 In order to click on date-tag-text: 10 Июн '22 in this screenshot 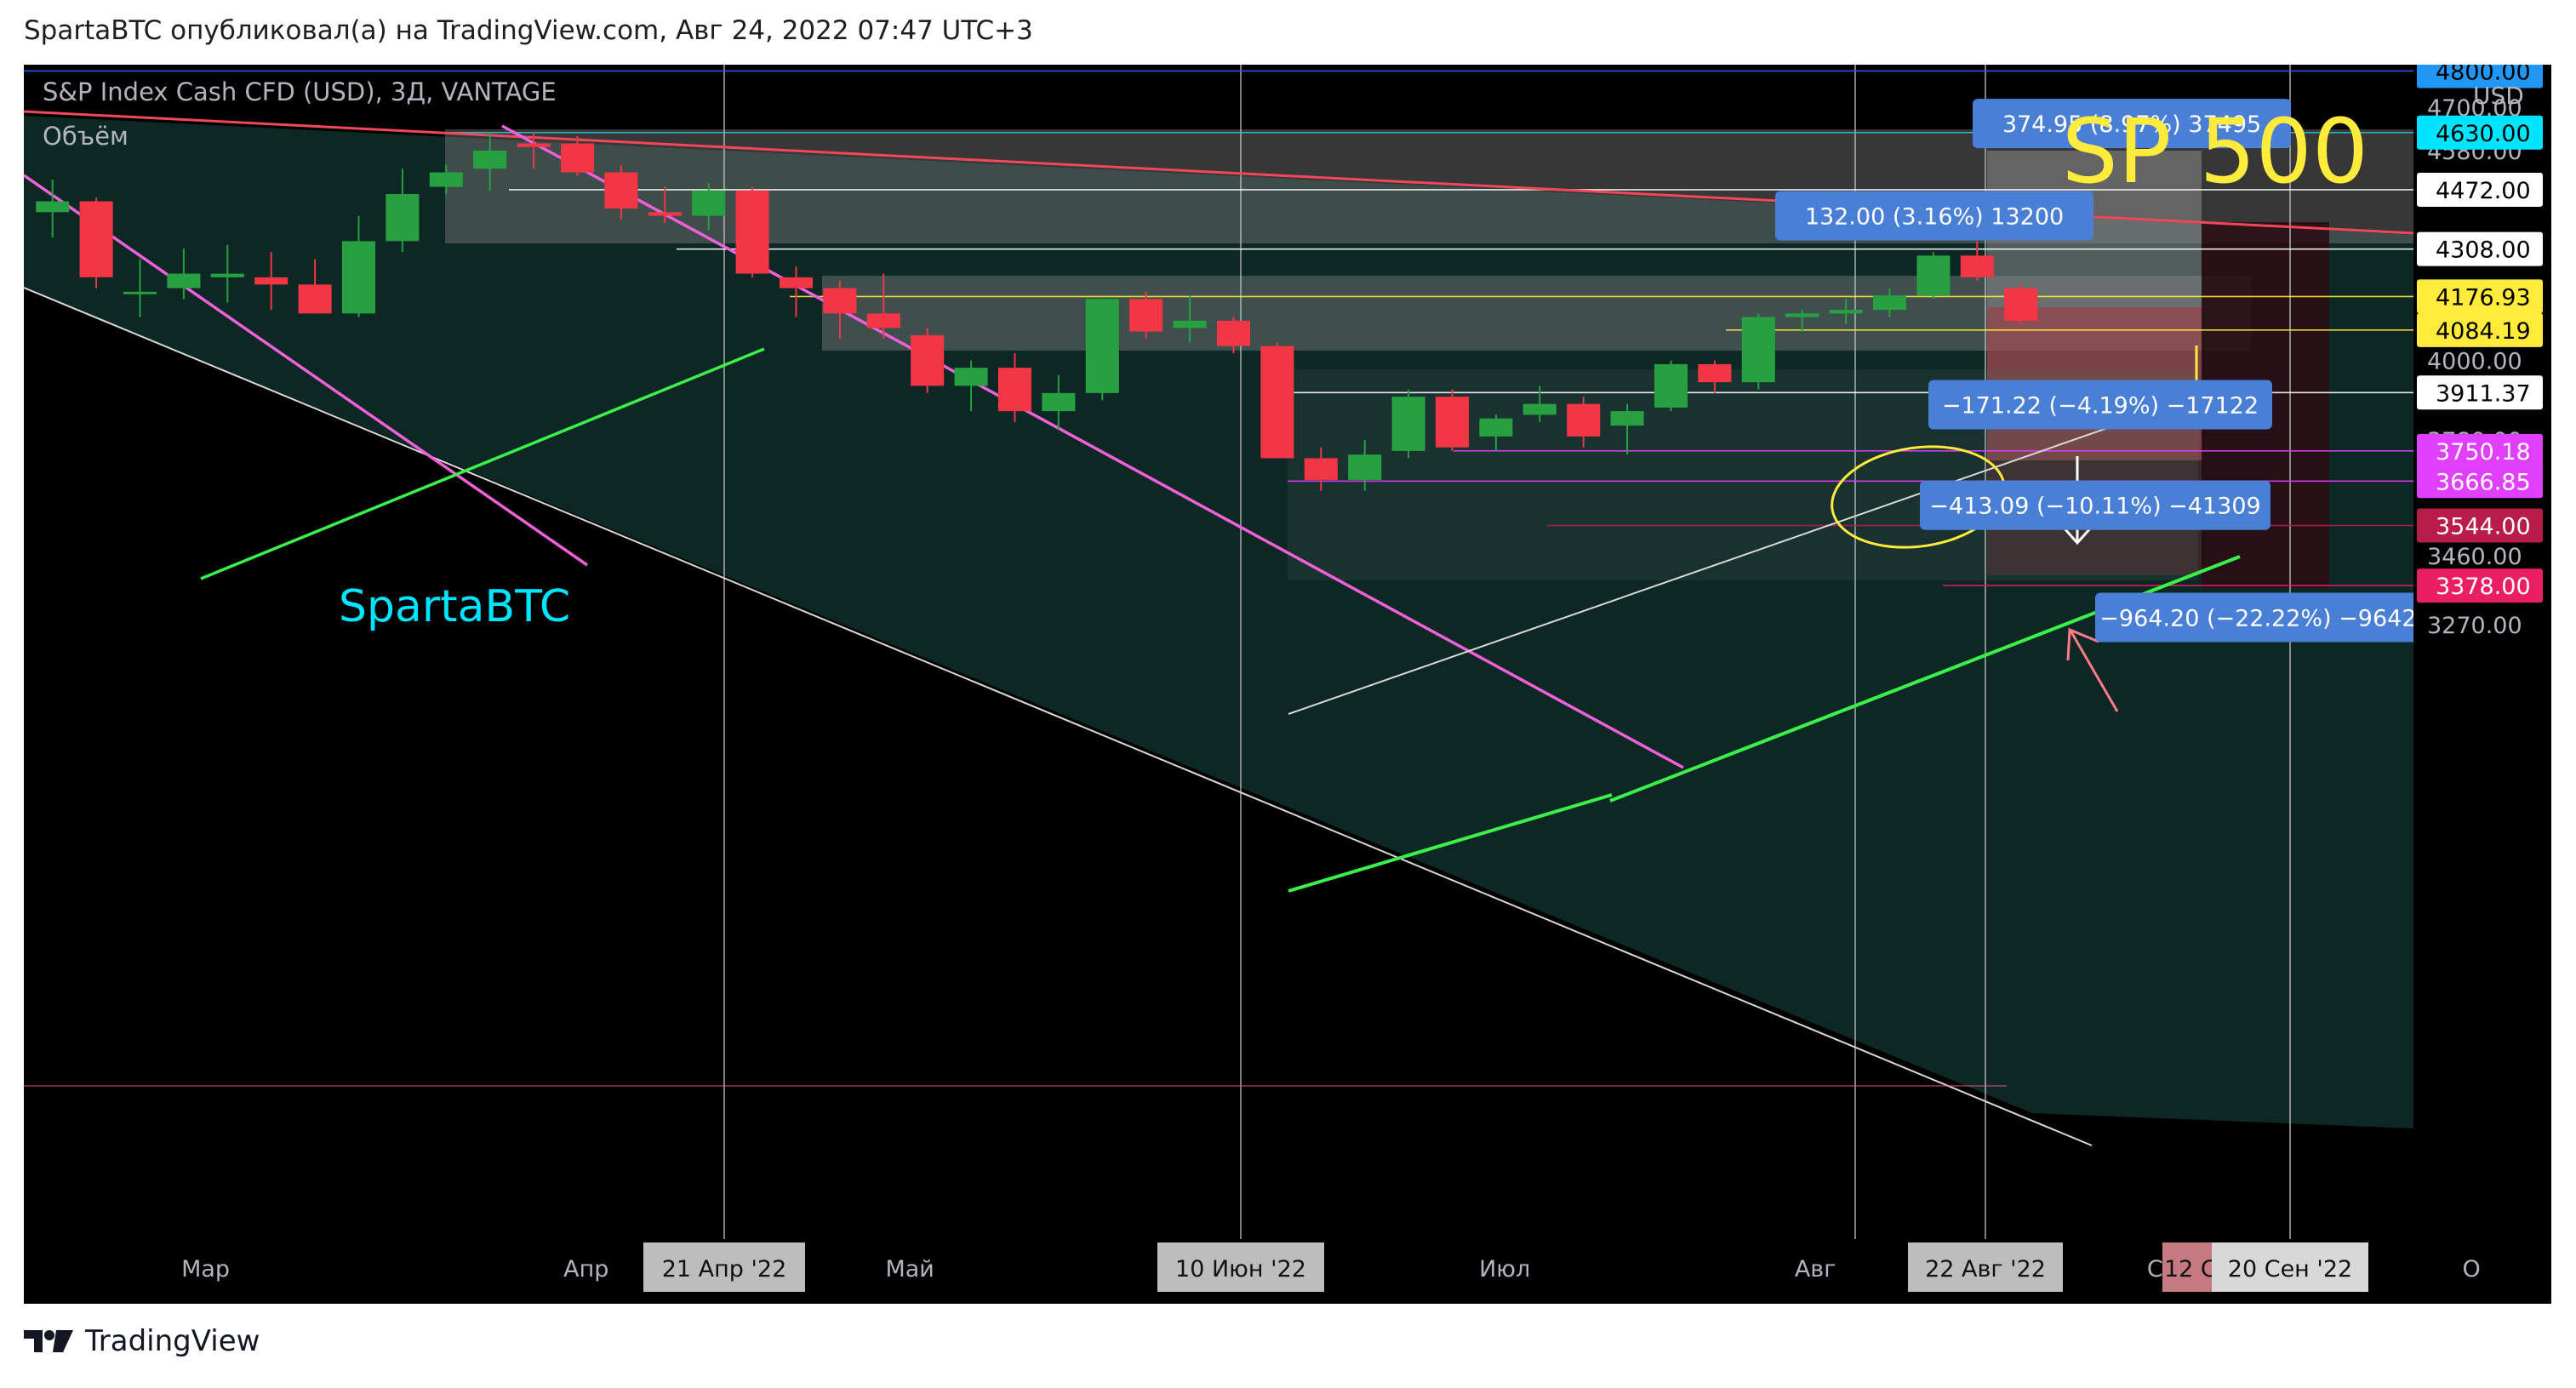, I will do `click(1240, 1269)`.